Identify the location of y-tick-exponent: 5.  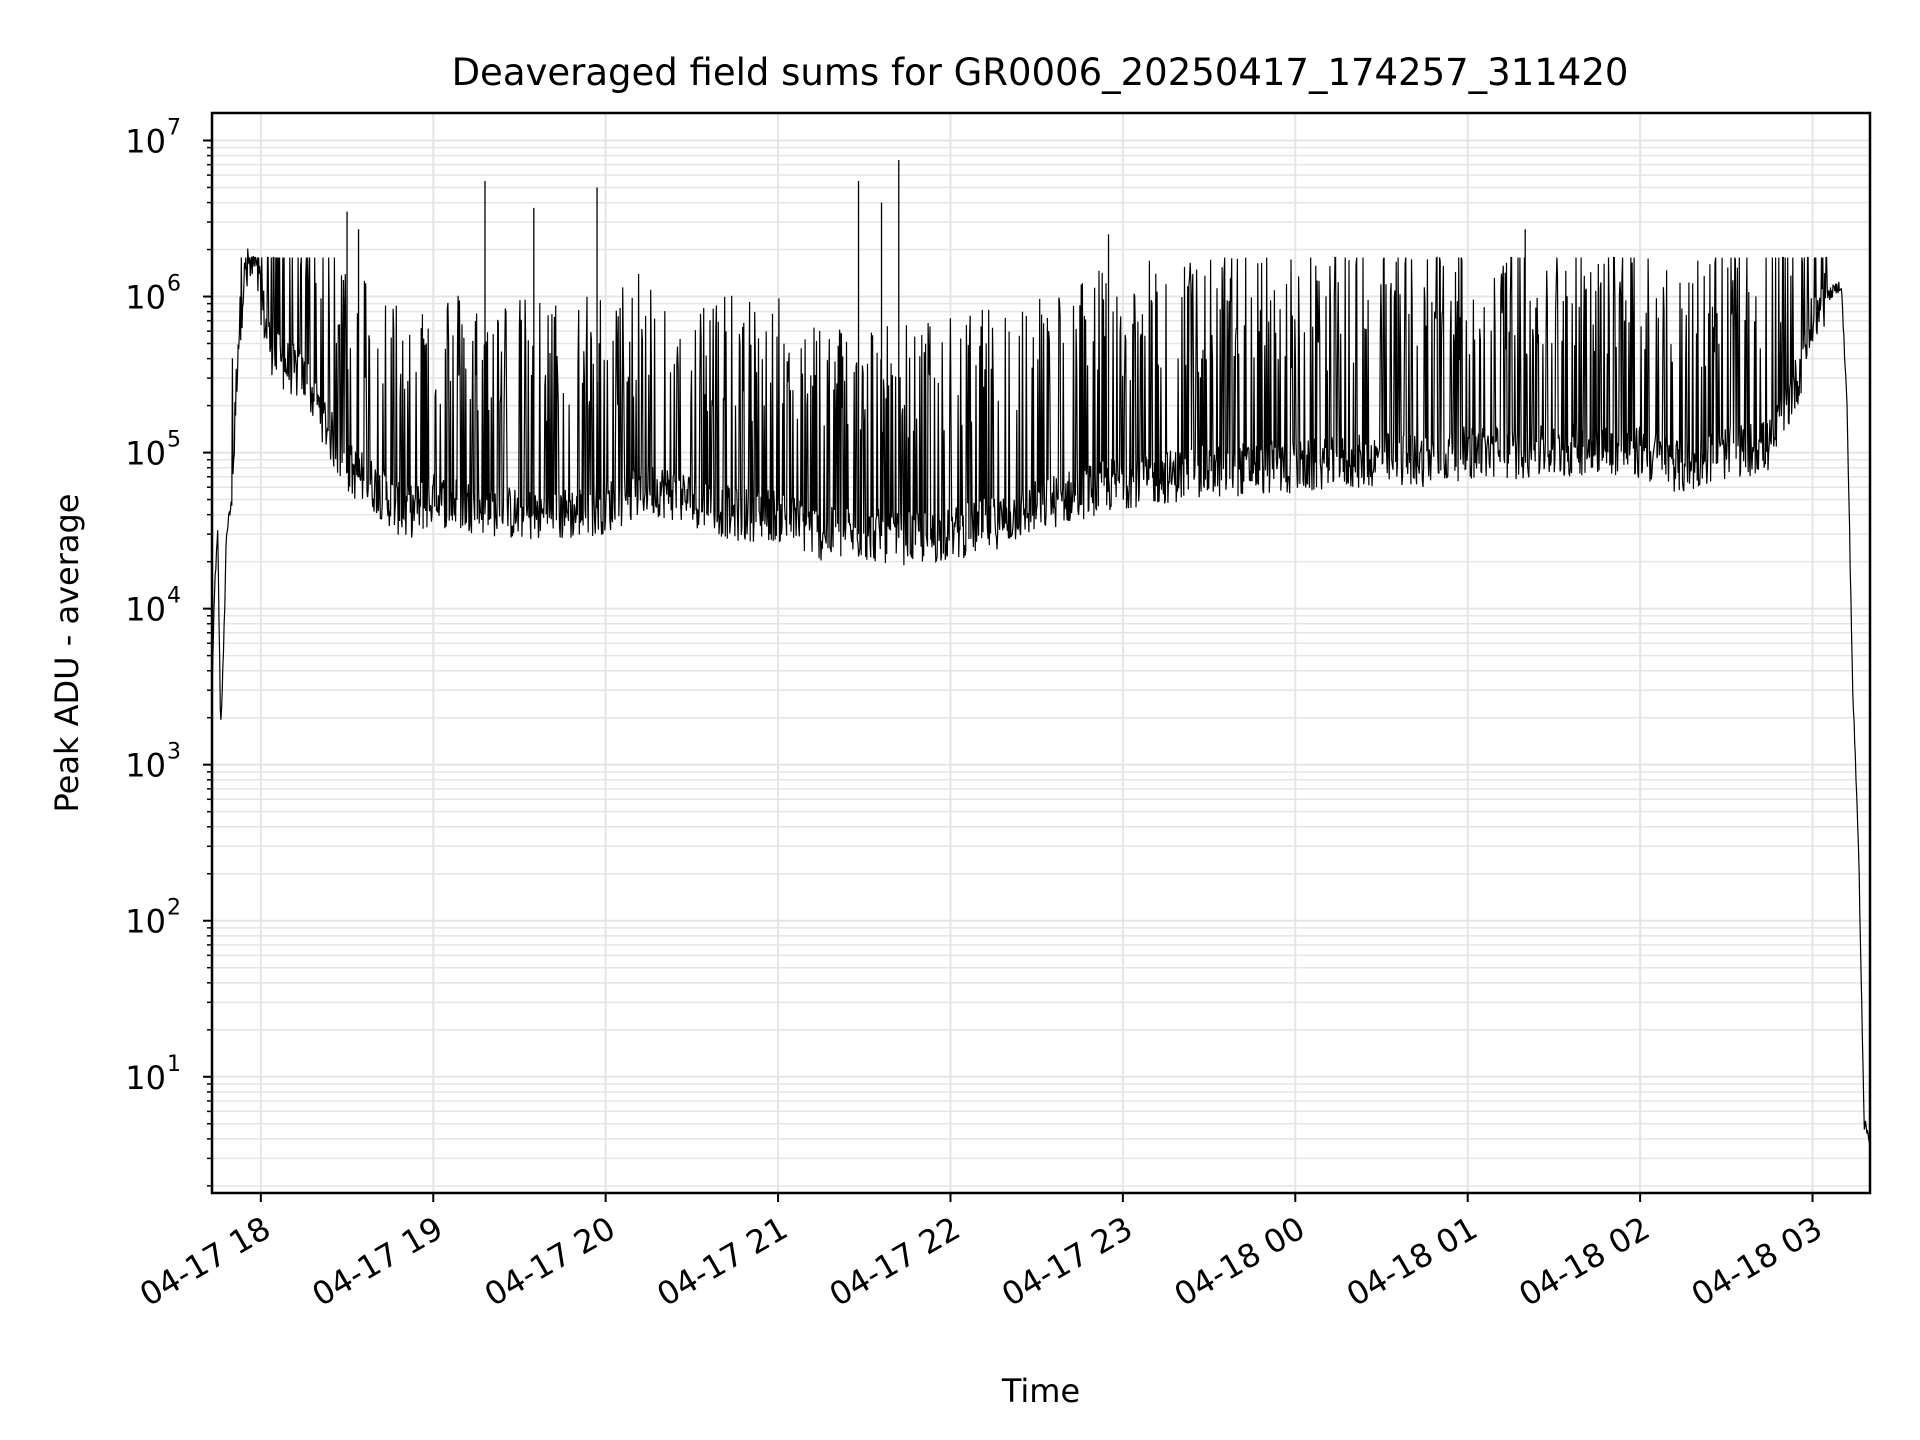
(174, 440).